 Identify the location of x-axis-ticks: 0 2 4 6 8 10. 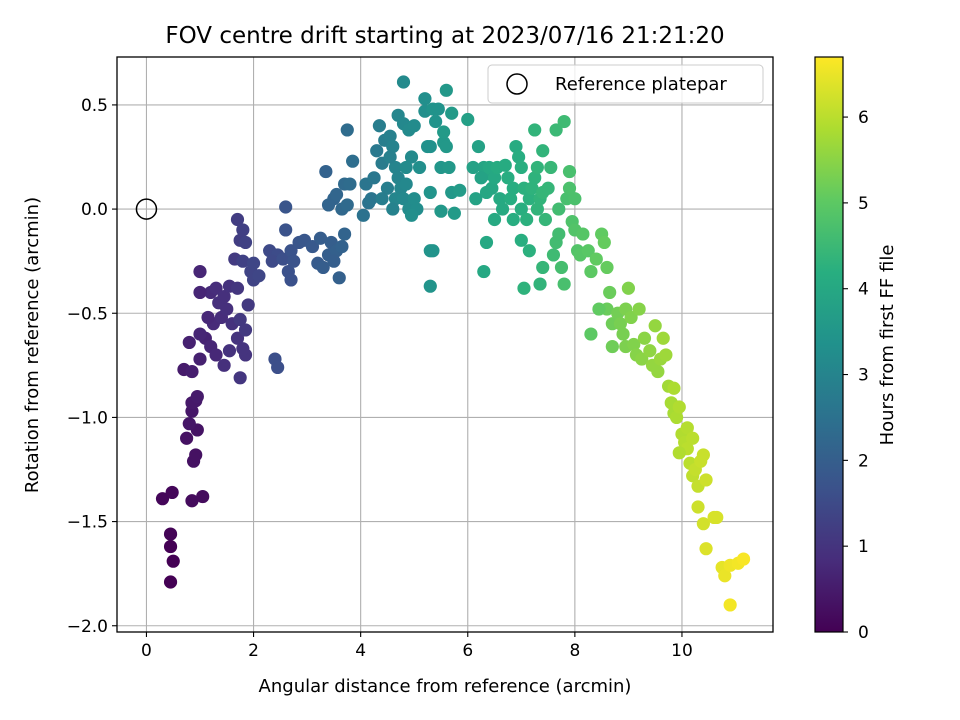
(417, 646).